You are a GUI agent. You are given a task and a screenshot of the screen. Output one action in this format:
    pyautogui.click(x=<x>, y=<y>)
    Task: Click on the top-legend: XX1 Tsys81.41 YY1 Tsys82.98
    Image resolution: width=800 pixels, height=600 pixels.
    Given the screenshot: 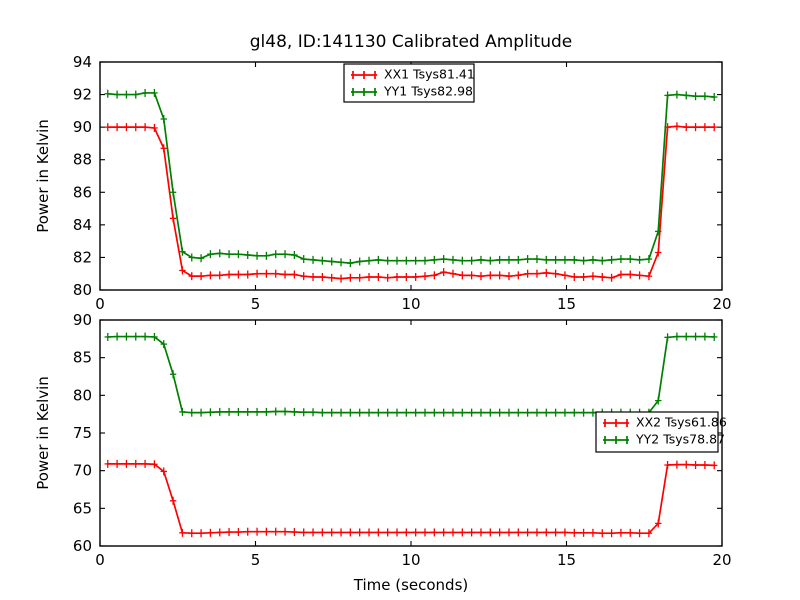 What is the action you would take?
    pyautogui.click(x=409, y=83)
    